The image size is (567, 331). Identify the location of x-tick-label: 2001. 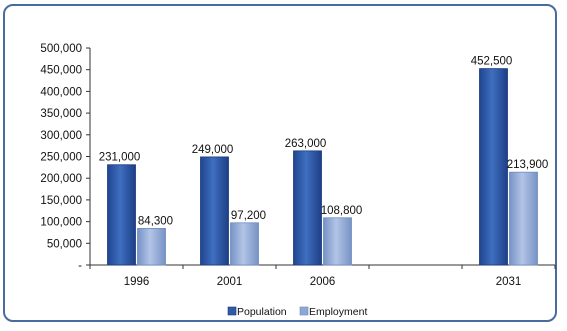
(230, 282).